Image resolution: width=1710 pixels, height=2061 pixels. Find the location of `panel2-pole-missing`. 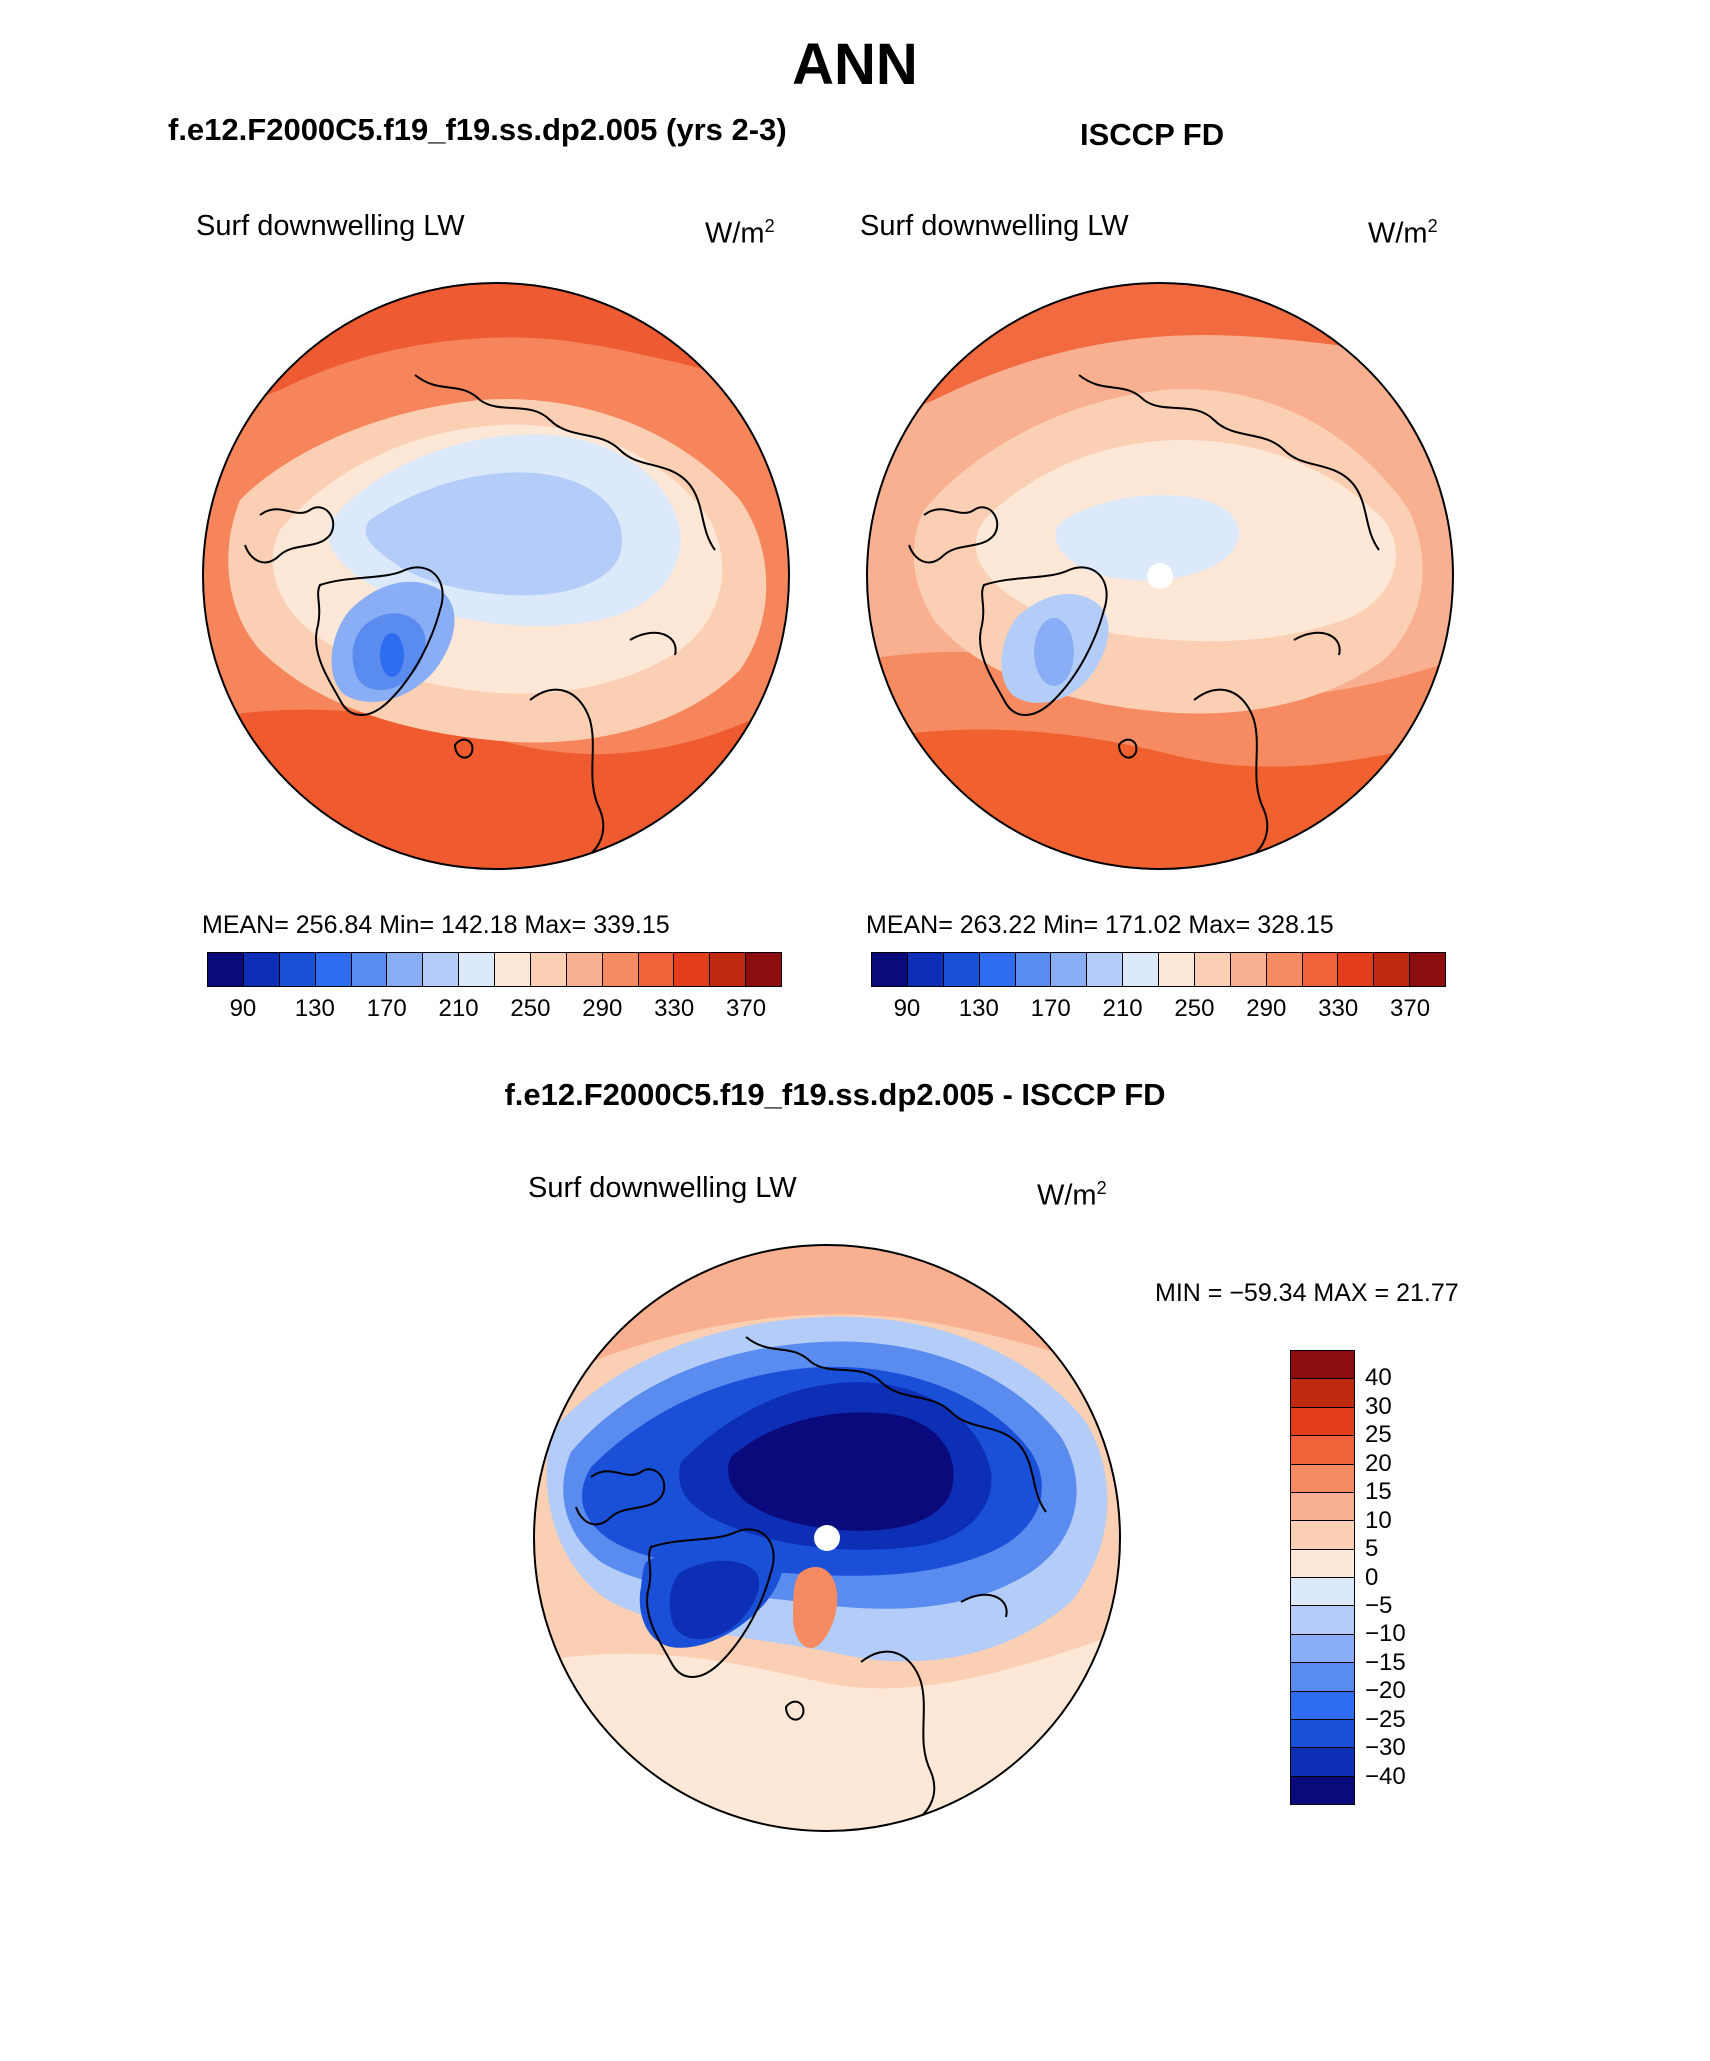

panel2-pole-missing is located at coordinates (1160, 576).